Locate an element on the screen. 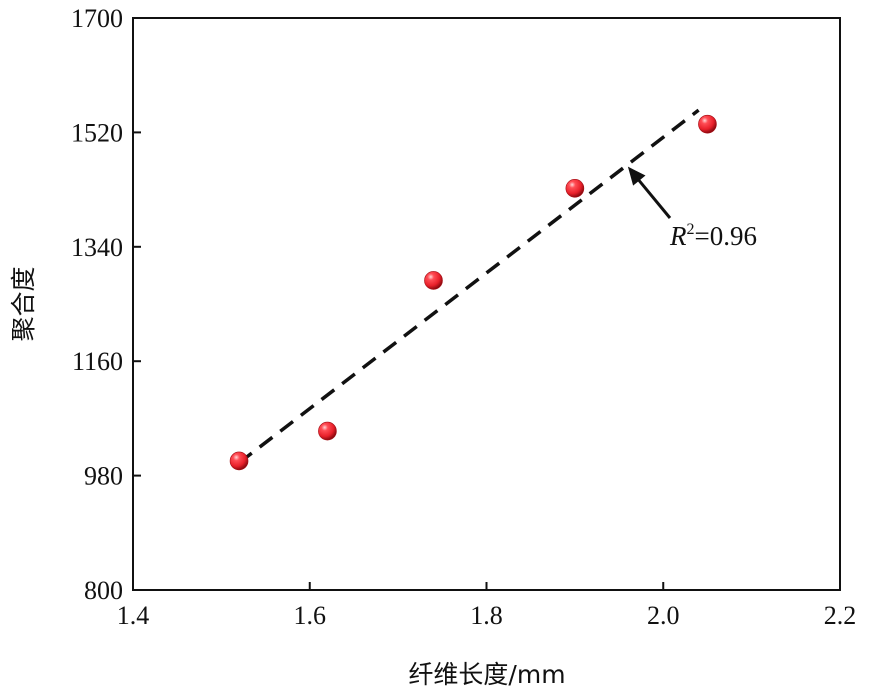  r-symbol: R is located at coordinates (678, 236).